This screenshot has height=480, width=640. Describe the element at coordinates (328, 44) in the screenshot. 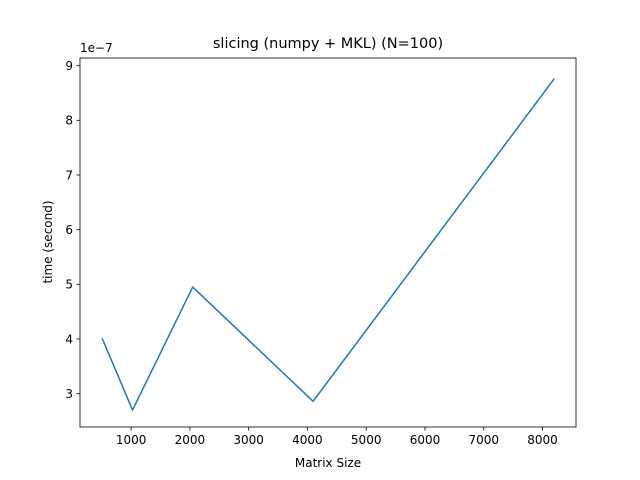

I see `chart-title: slicing (numpy + MKL) (N=100)` at that location.